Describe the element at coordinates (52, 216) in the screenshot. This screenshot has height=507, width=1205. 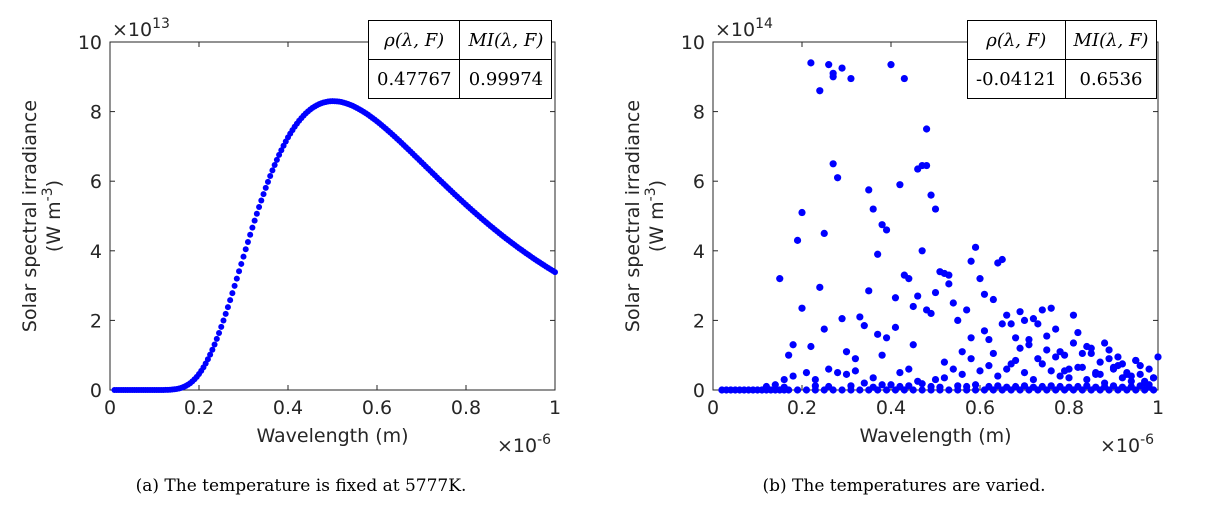
I see `y-axis-label-line2: (W m-3)` at that location.